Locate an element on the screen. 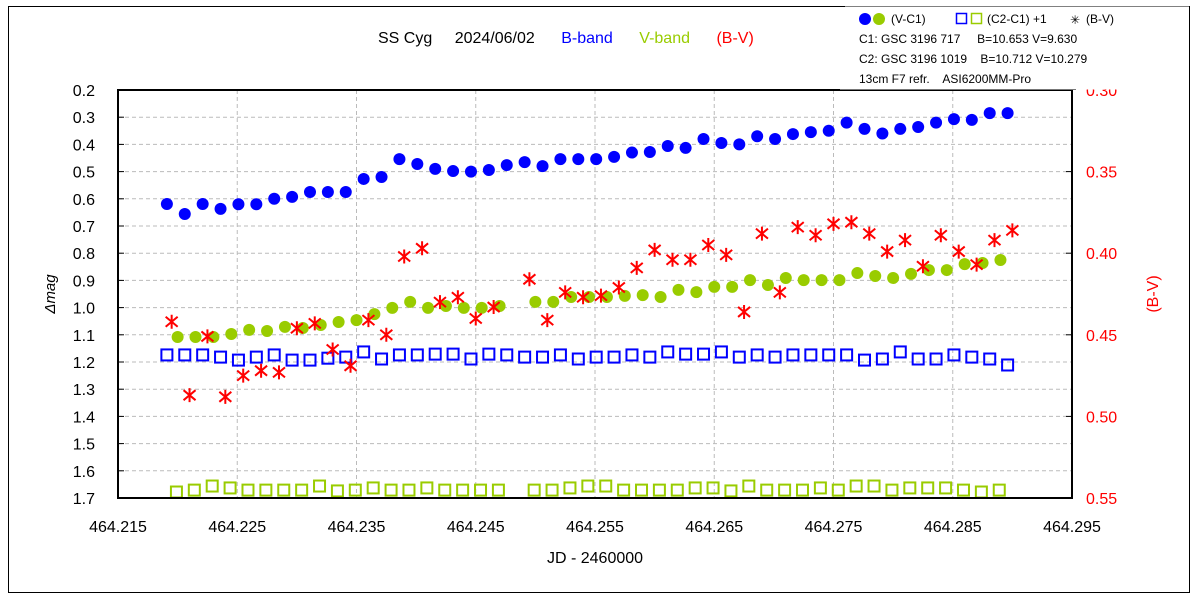 Image resolution: width=1200 pixels, height=605 pixels. y-tick-label: 1.3 is located at coordinates (84, 390).